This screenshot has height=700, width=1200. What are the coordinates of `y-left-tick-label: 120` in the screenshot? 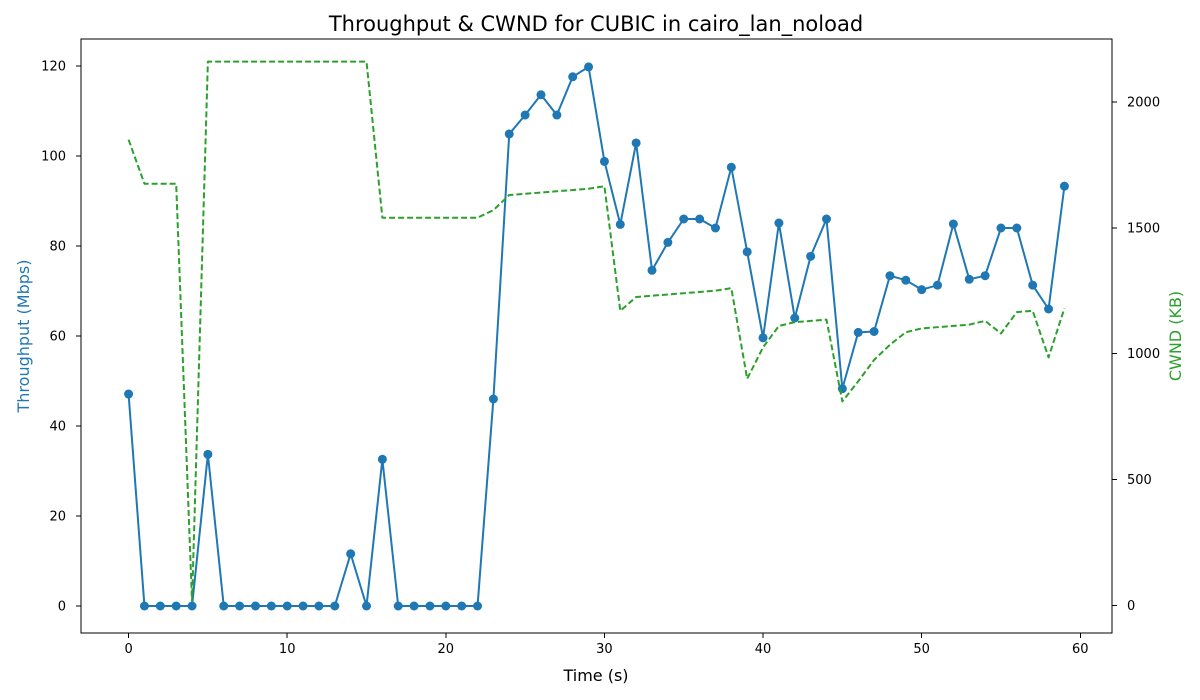 It's located at (53, 67).